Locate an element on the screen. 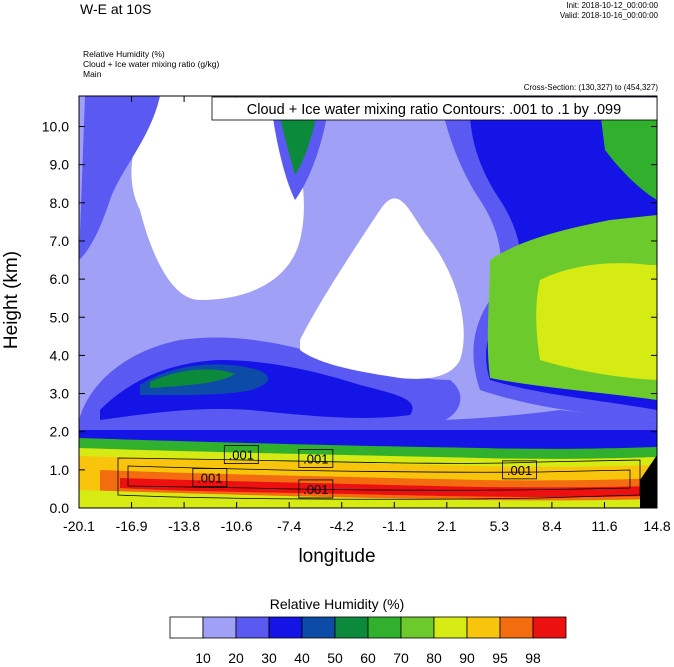 The image size is (674, 667). legend-title: Relative Humidity (%) is located at coordinates (337, 604).